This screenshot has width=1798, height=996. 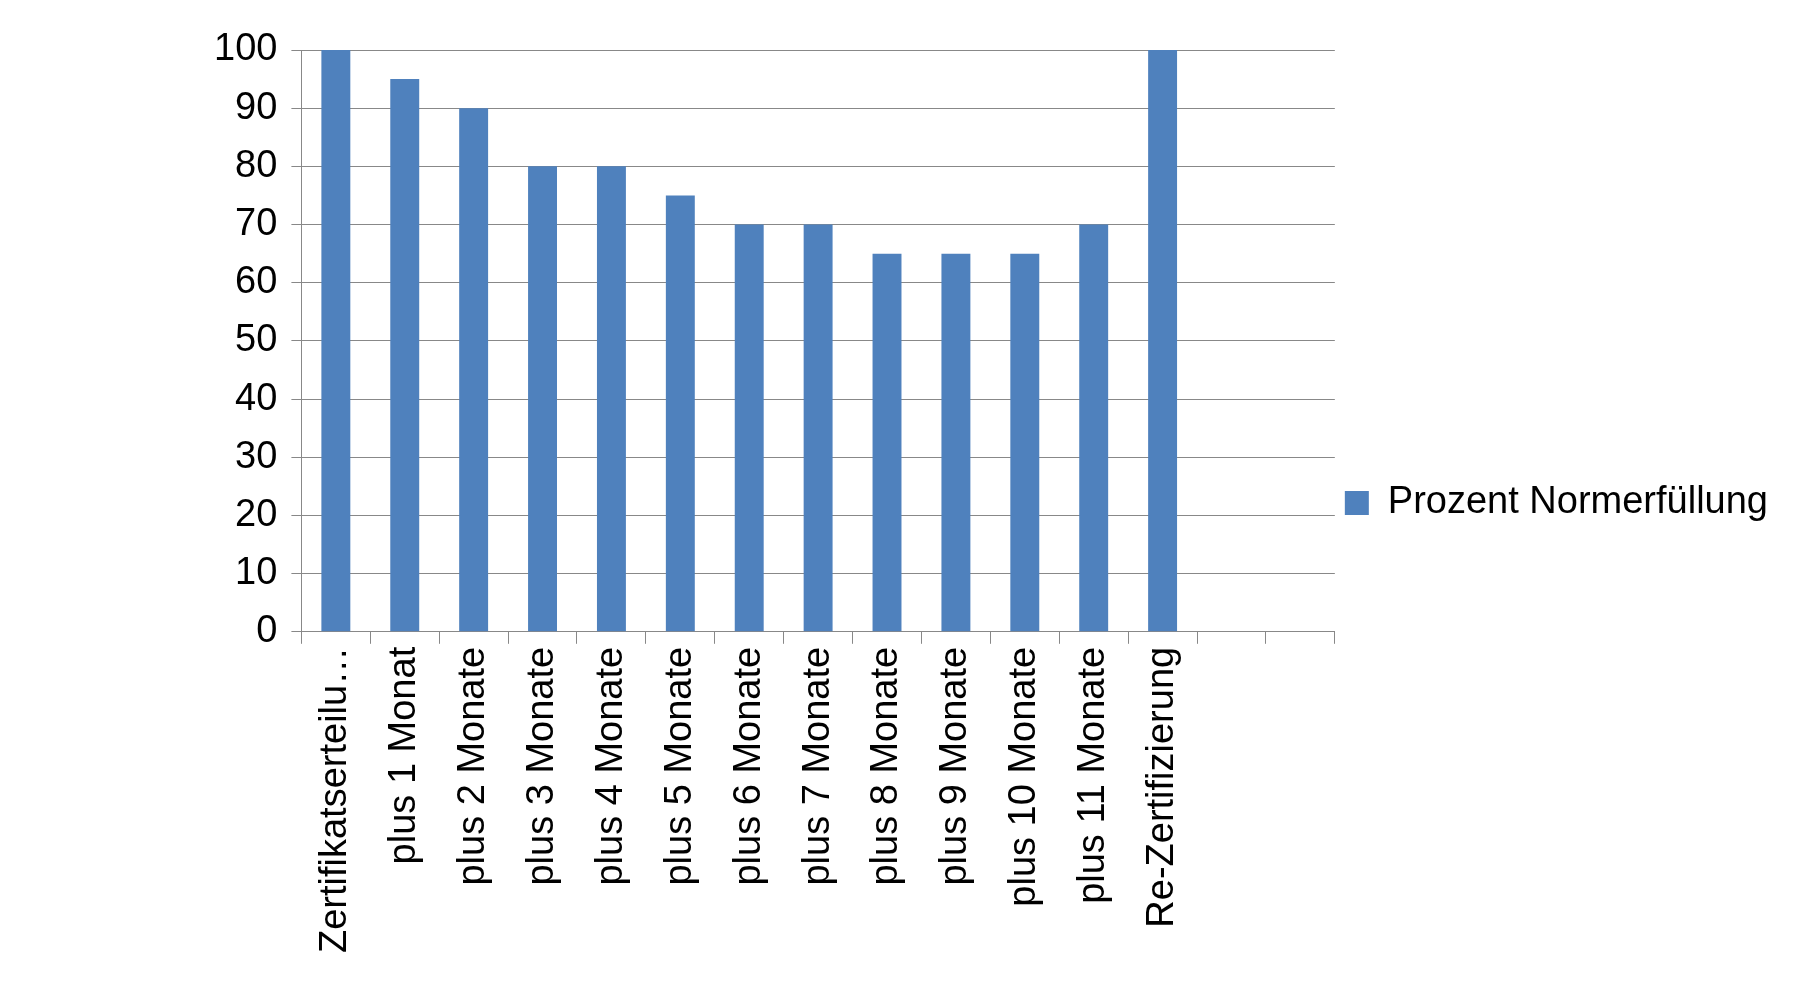 I want to click on x-tick-label: plus 10 Monate, so click(x=1022, y=776).